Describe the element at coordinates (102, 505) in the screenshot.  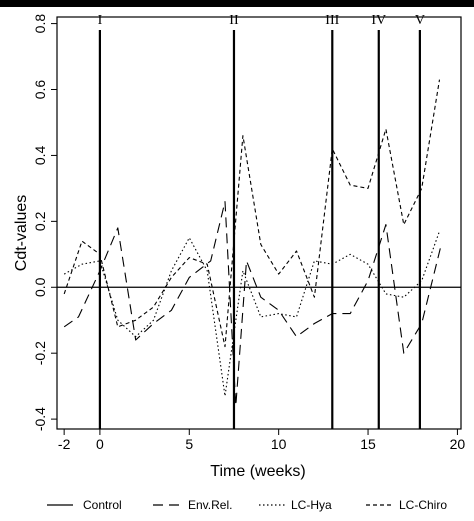
I see `legend-label-1: Control` at that location.